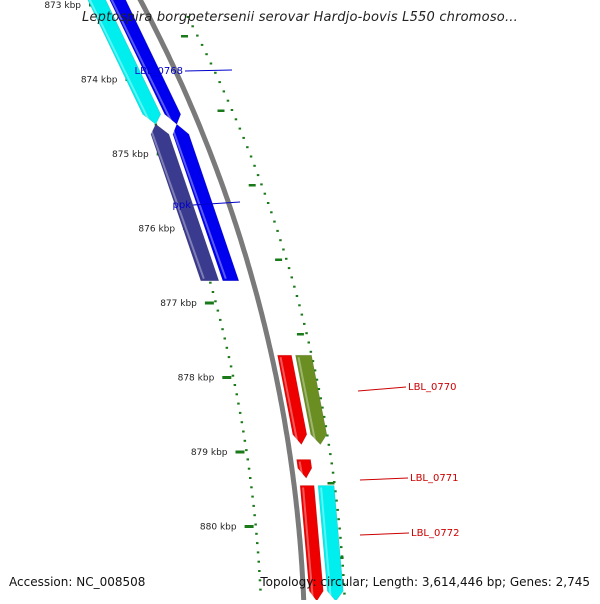 Image resolution: width=600 pixels, height=604 pixels. Describe the element at coordinates (159, 71) in the screenshot. I see `gene-label-lbl_0768: LBL_0768` at that location.